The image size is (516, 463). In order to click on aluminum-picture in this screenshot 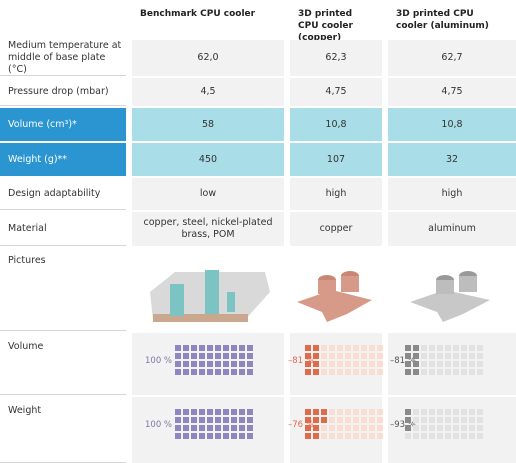, I will do `click(450, 296)`.